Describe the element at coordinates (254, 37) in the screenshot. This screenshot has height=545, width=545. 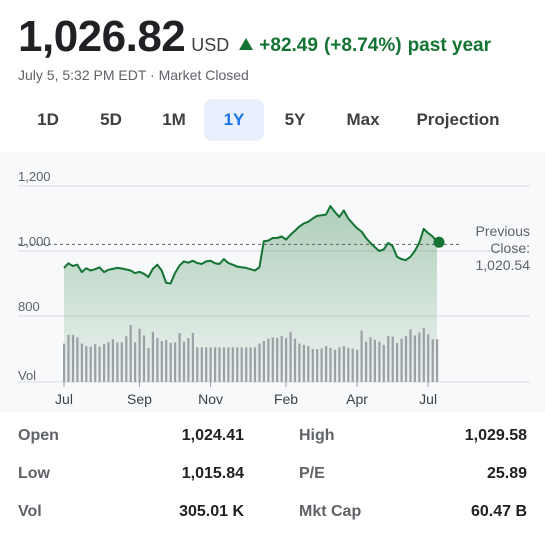
I see `price-header: 1,026.82 USD +82.49 (+8.74%) past year` at that location.